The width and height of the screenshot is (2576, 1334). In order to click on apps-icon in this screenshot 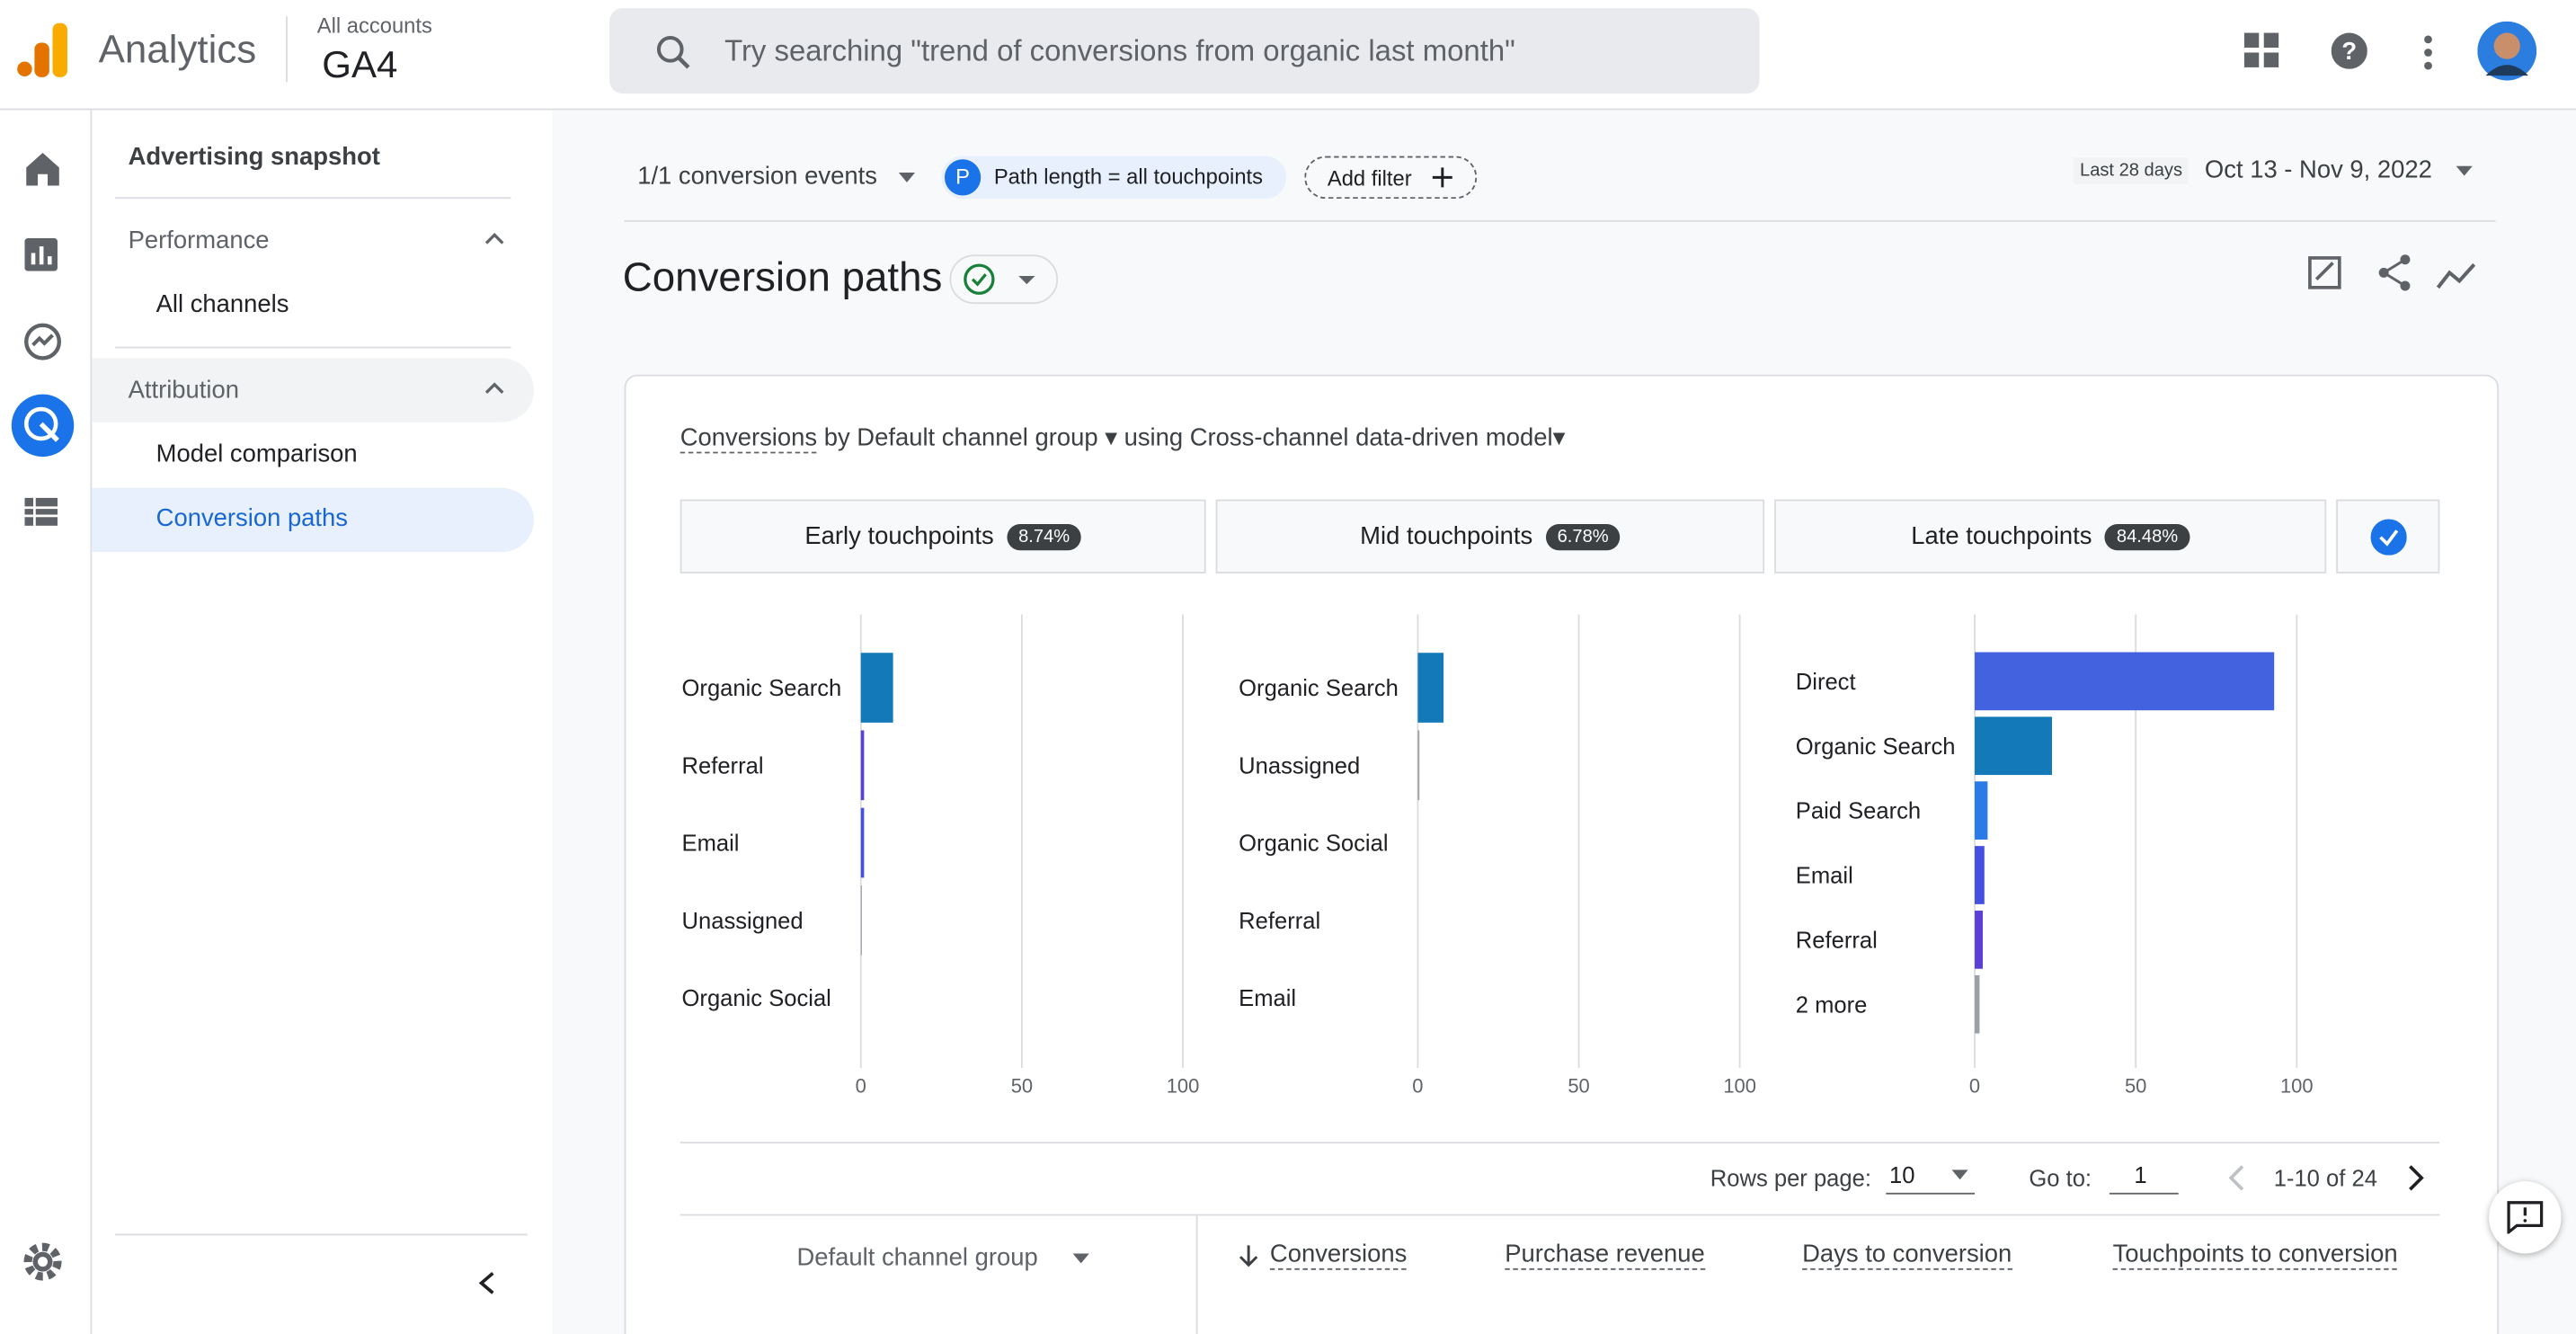, I will do `click(2261, 50)`.